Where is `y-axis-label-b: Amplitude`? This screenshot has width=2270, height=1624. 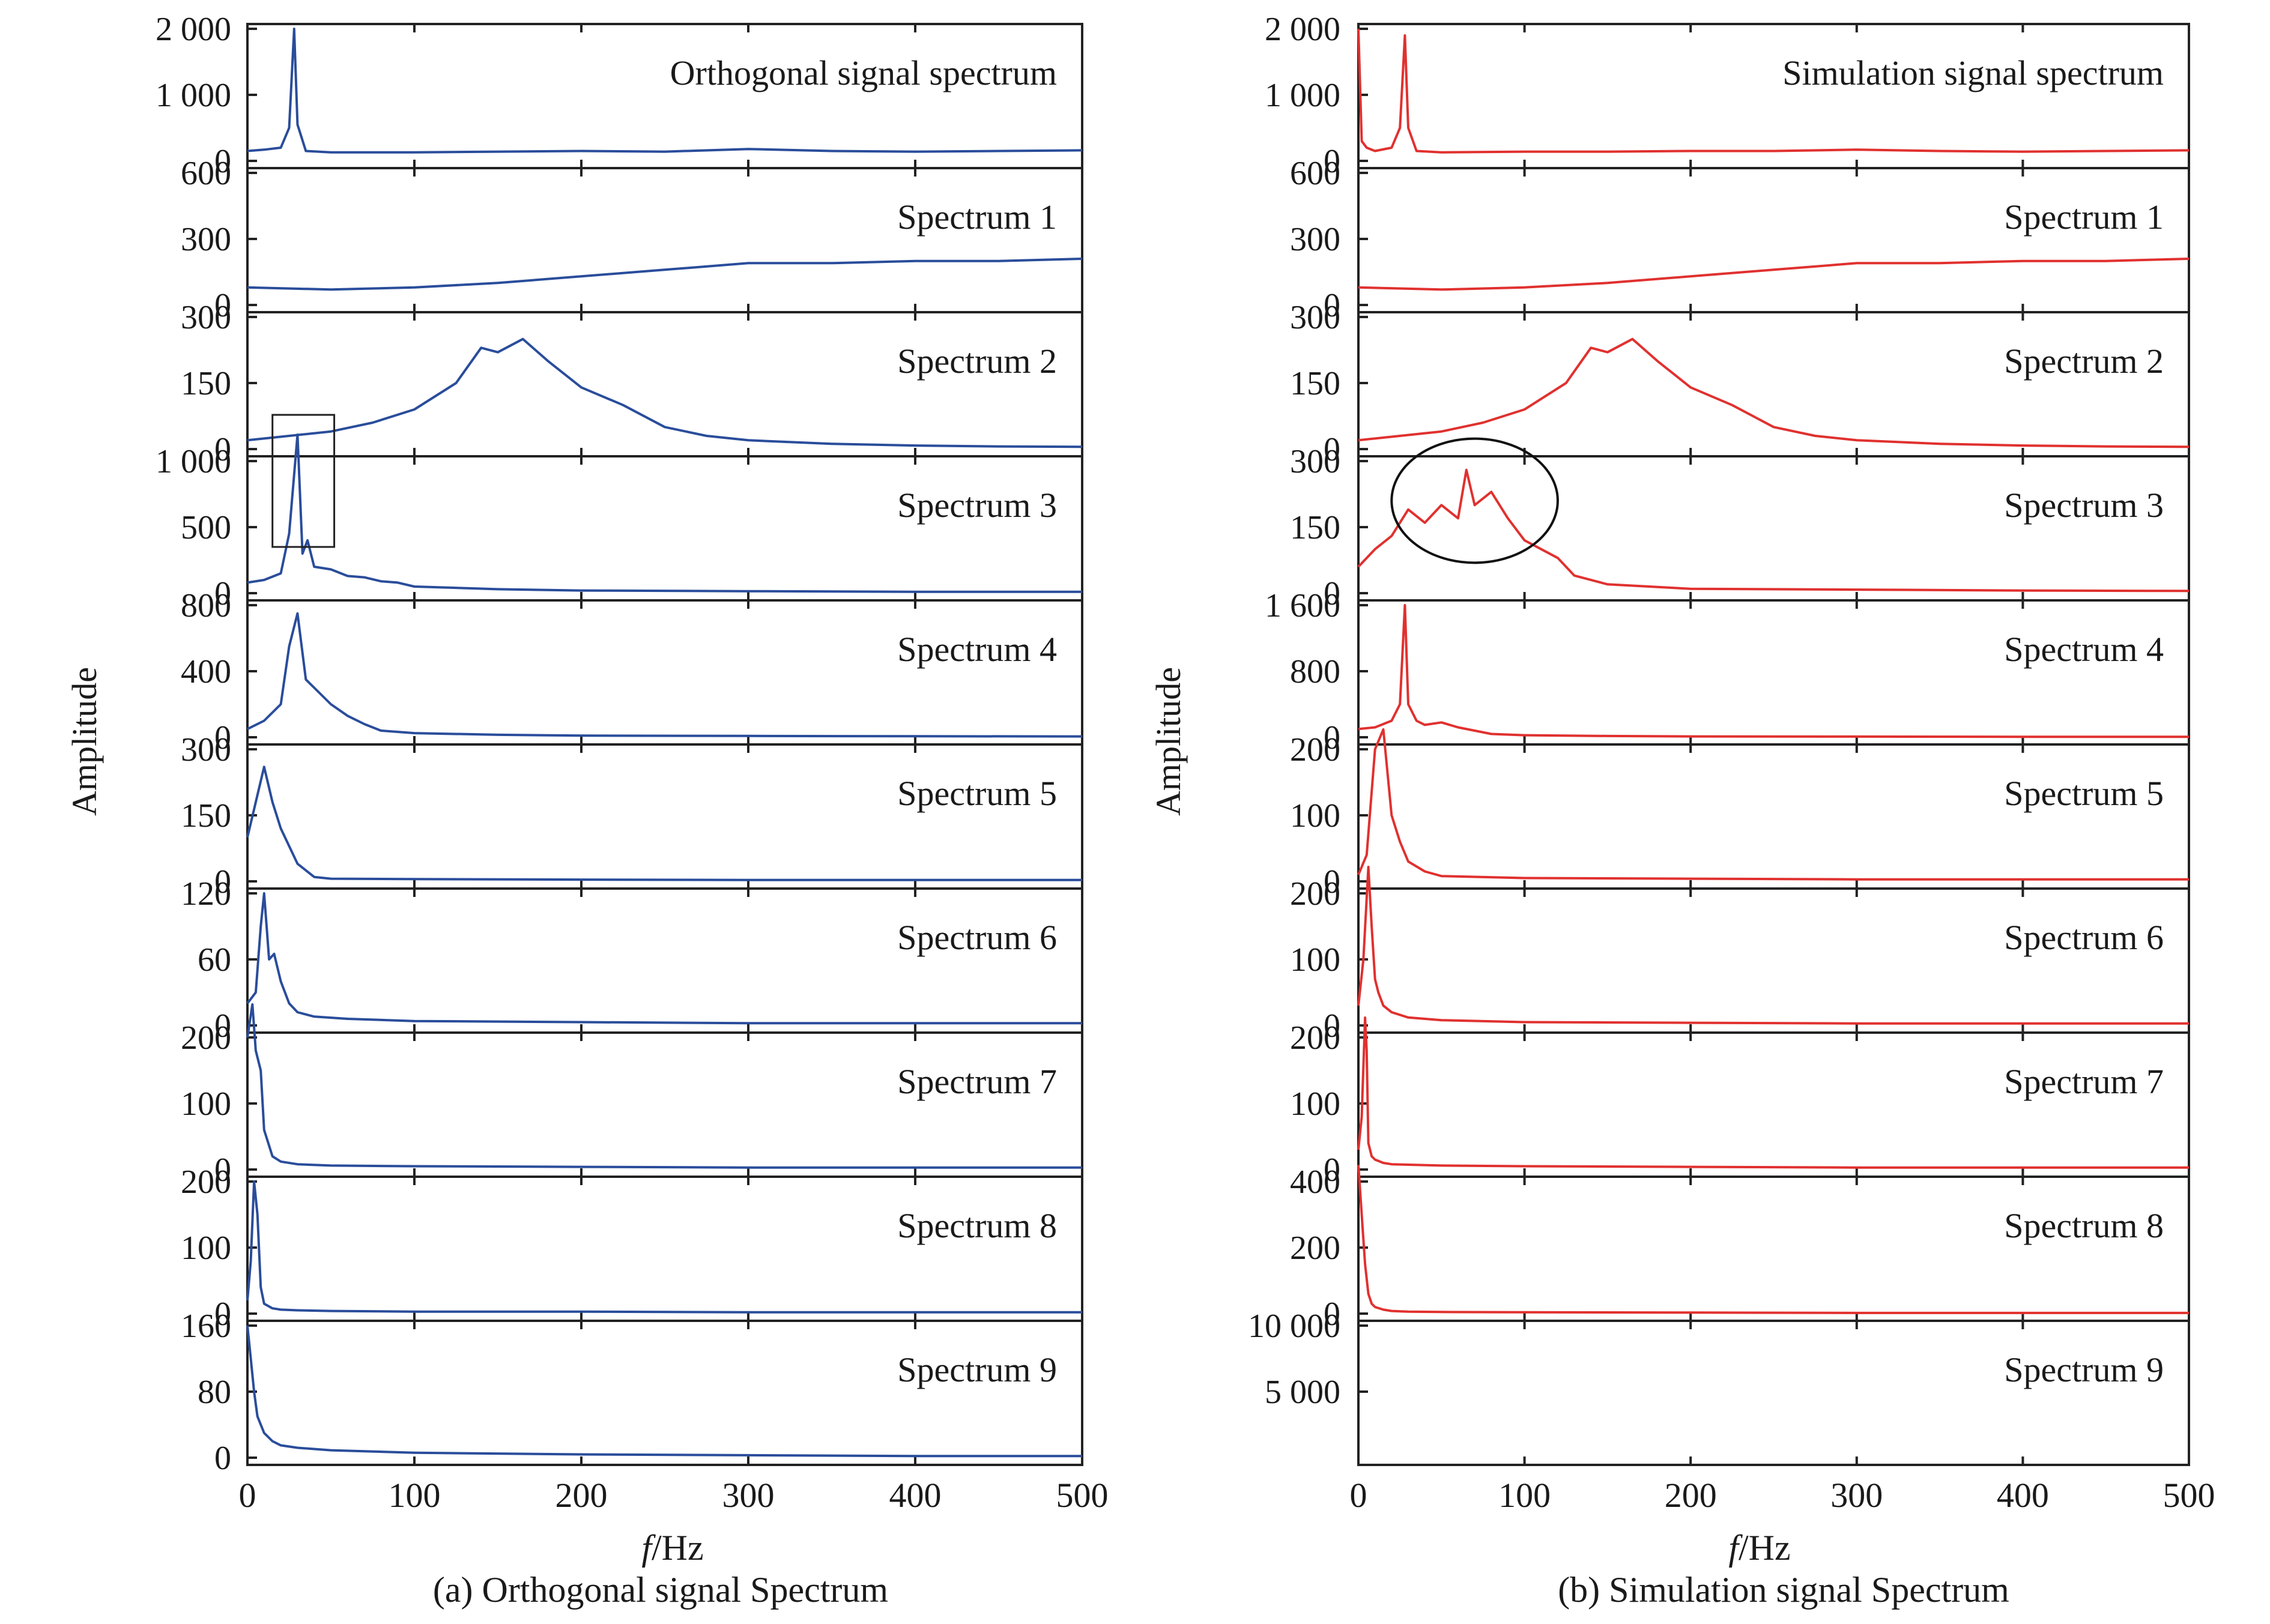
y-axis-label-b: Amplitude is located at coordinates (1168, 741).